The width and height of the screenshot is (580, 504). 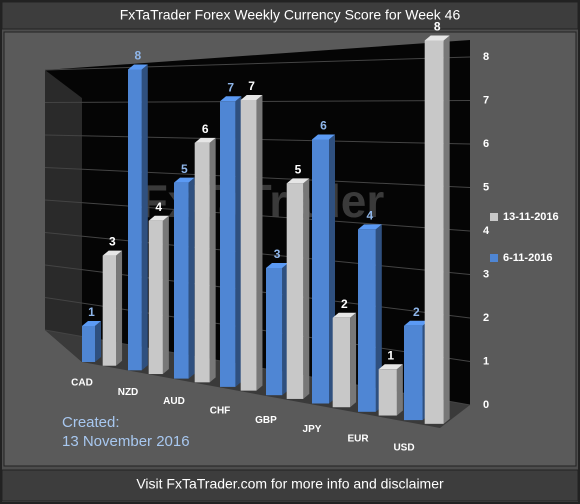 I want to click on legend-label: 6-11-2016, so click(x=528, y=258).